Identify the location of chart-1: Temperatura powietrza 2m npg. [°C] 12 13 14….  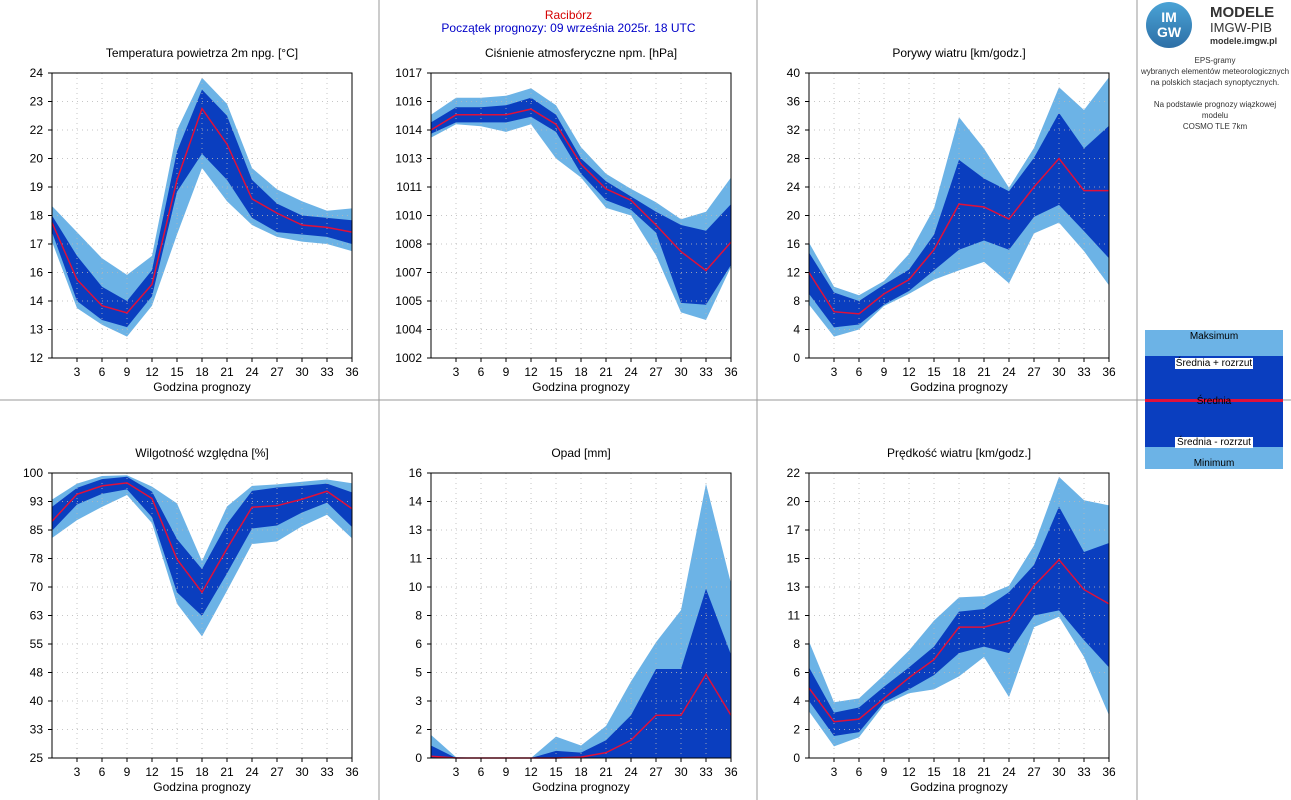
(194, 220).